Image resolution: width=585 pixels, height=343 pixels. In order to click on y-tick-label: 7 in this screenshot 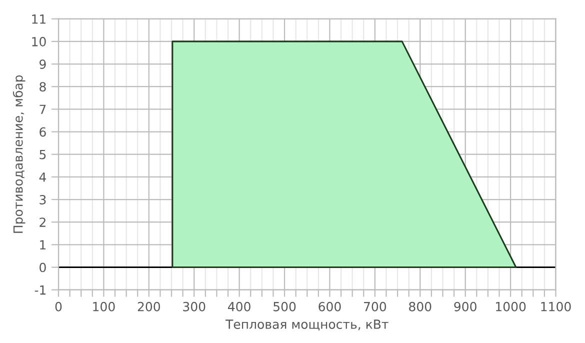, I will do `click(43, 109)`.